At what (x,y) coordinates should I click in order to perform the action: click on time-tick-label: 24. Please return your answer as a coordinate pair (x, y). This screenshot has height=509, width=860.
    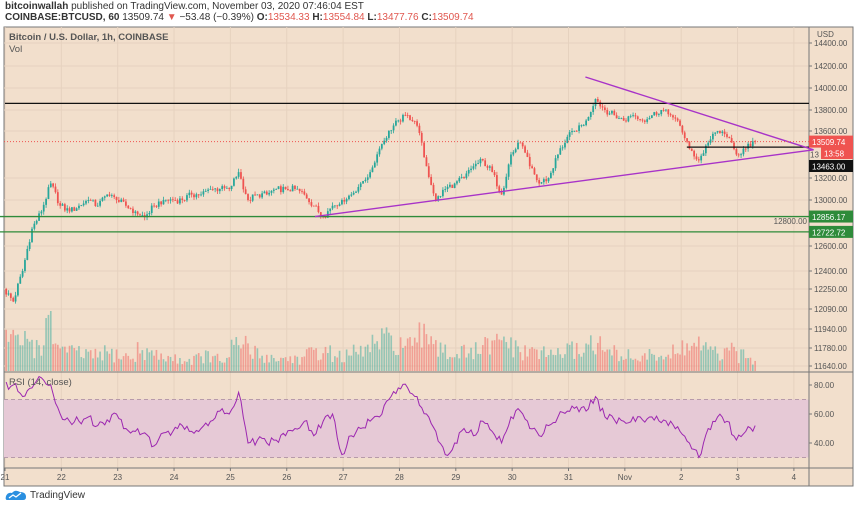
    Looking at the image, I should click on (174, 477).